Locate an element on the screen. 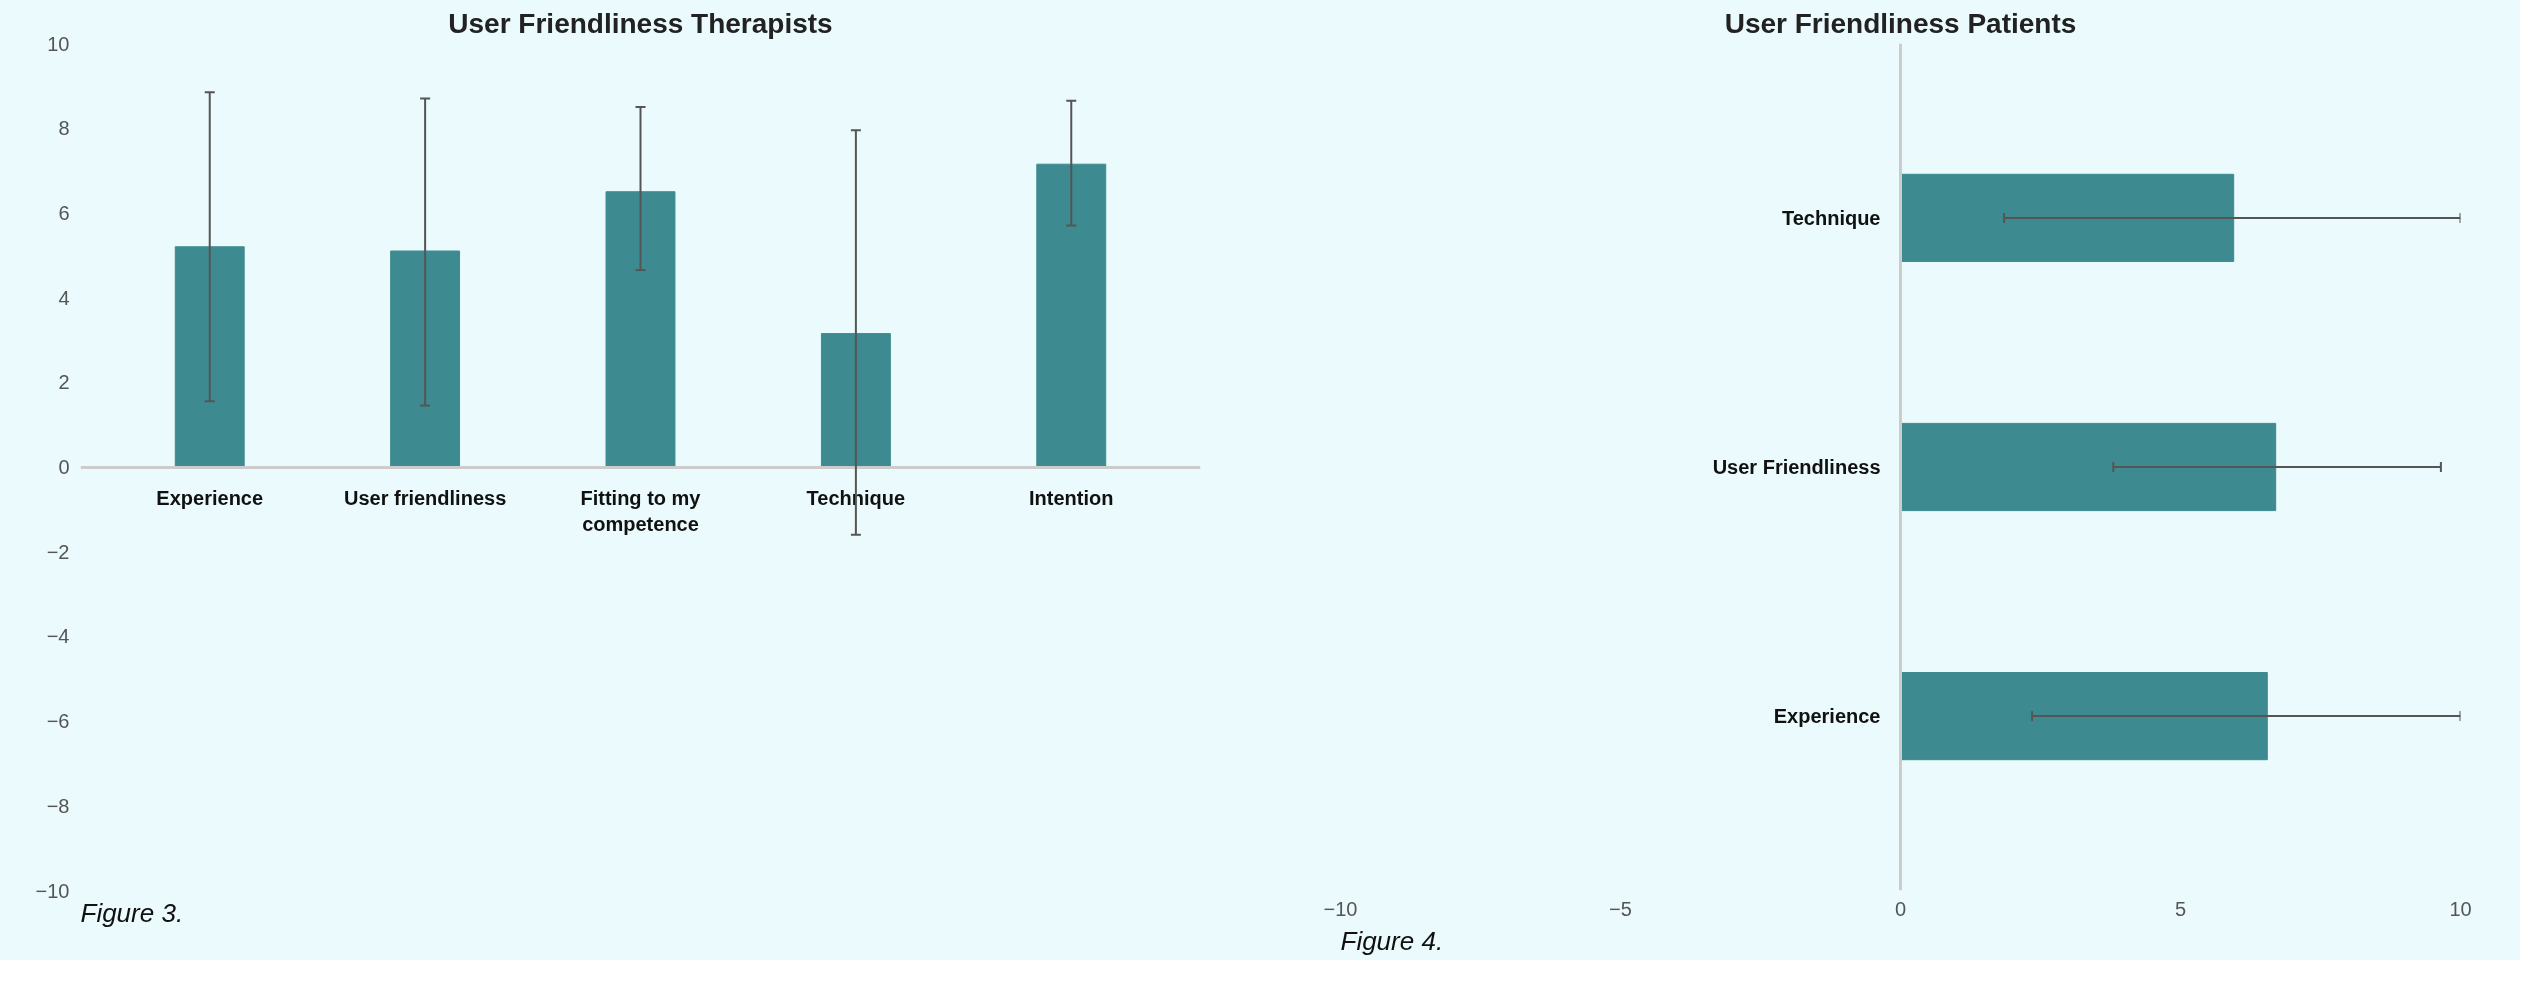 The height and width of the screenshot is (988, 2532). y-tick-label: Technique is located at coordinates (1831, 217).